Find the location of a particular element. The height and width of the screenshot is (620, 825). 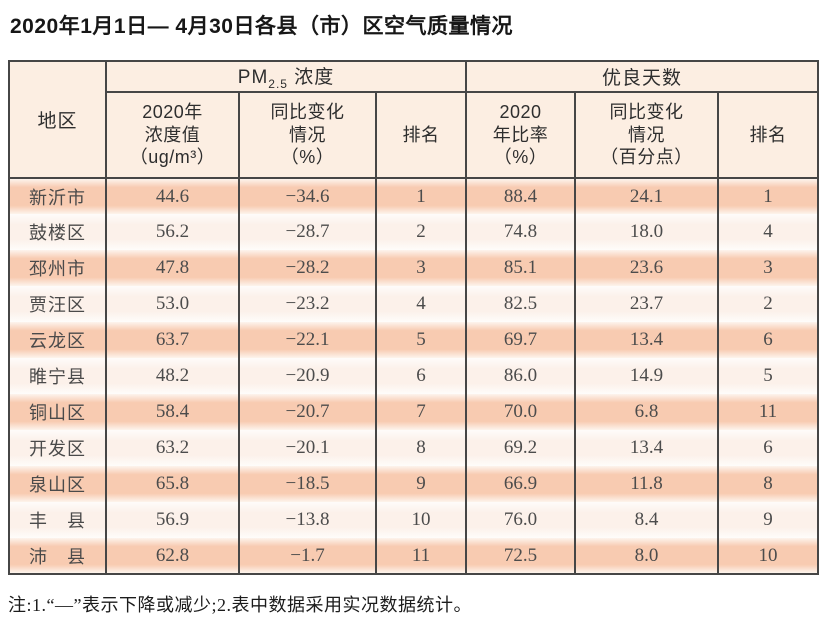

pm-sub-label: 2.5 is located at coordinates (278, 83).